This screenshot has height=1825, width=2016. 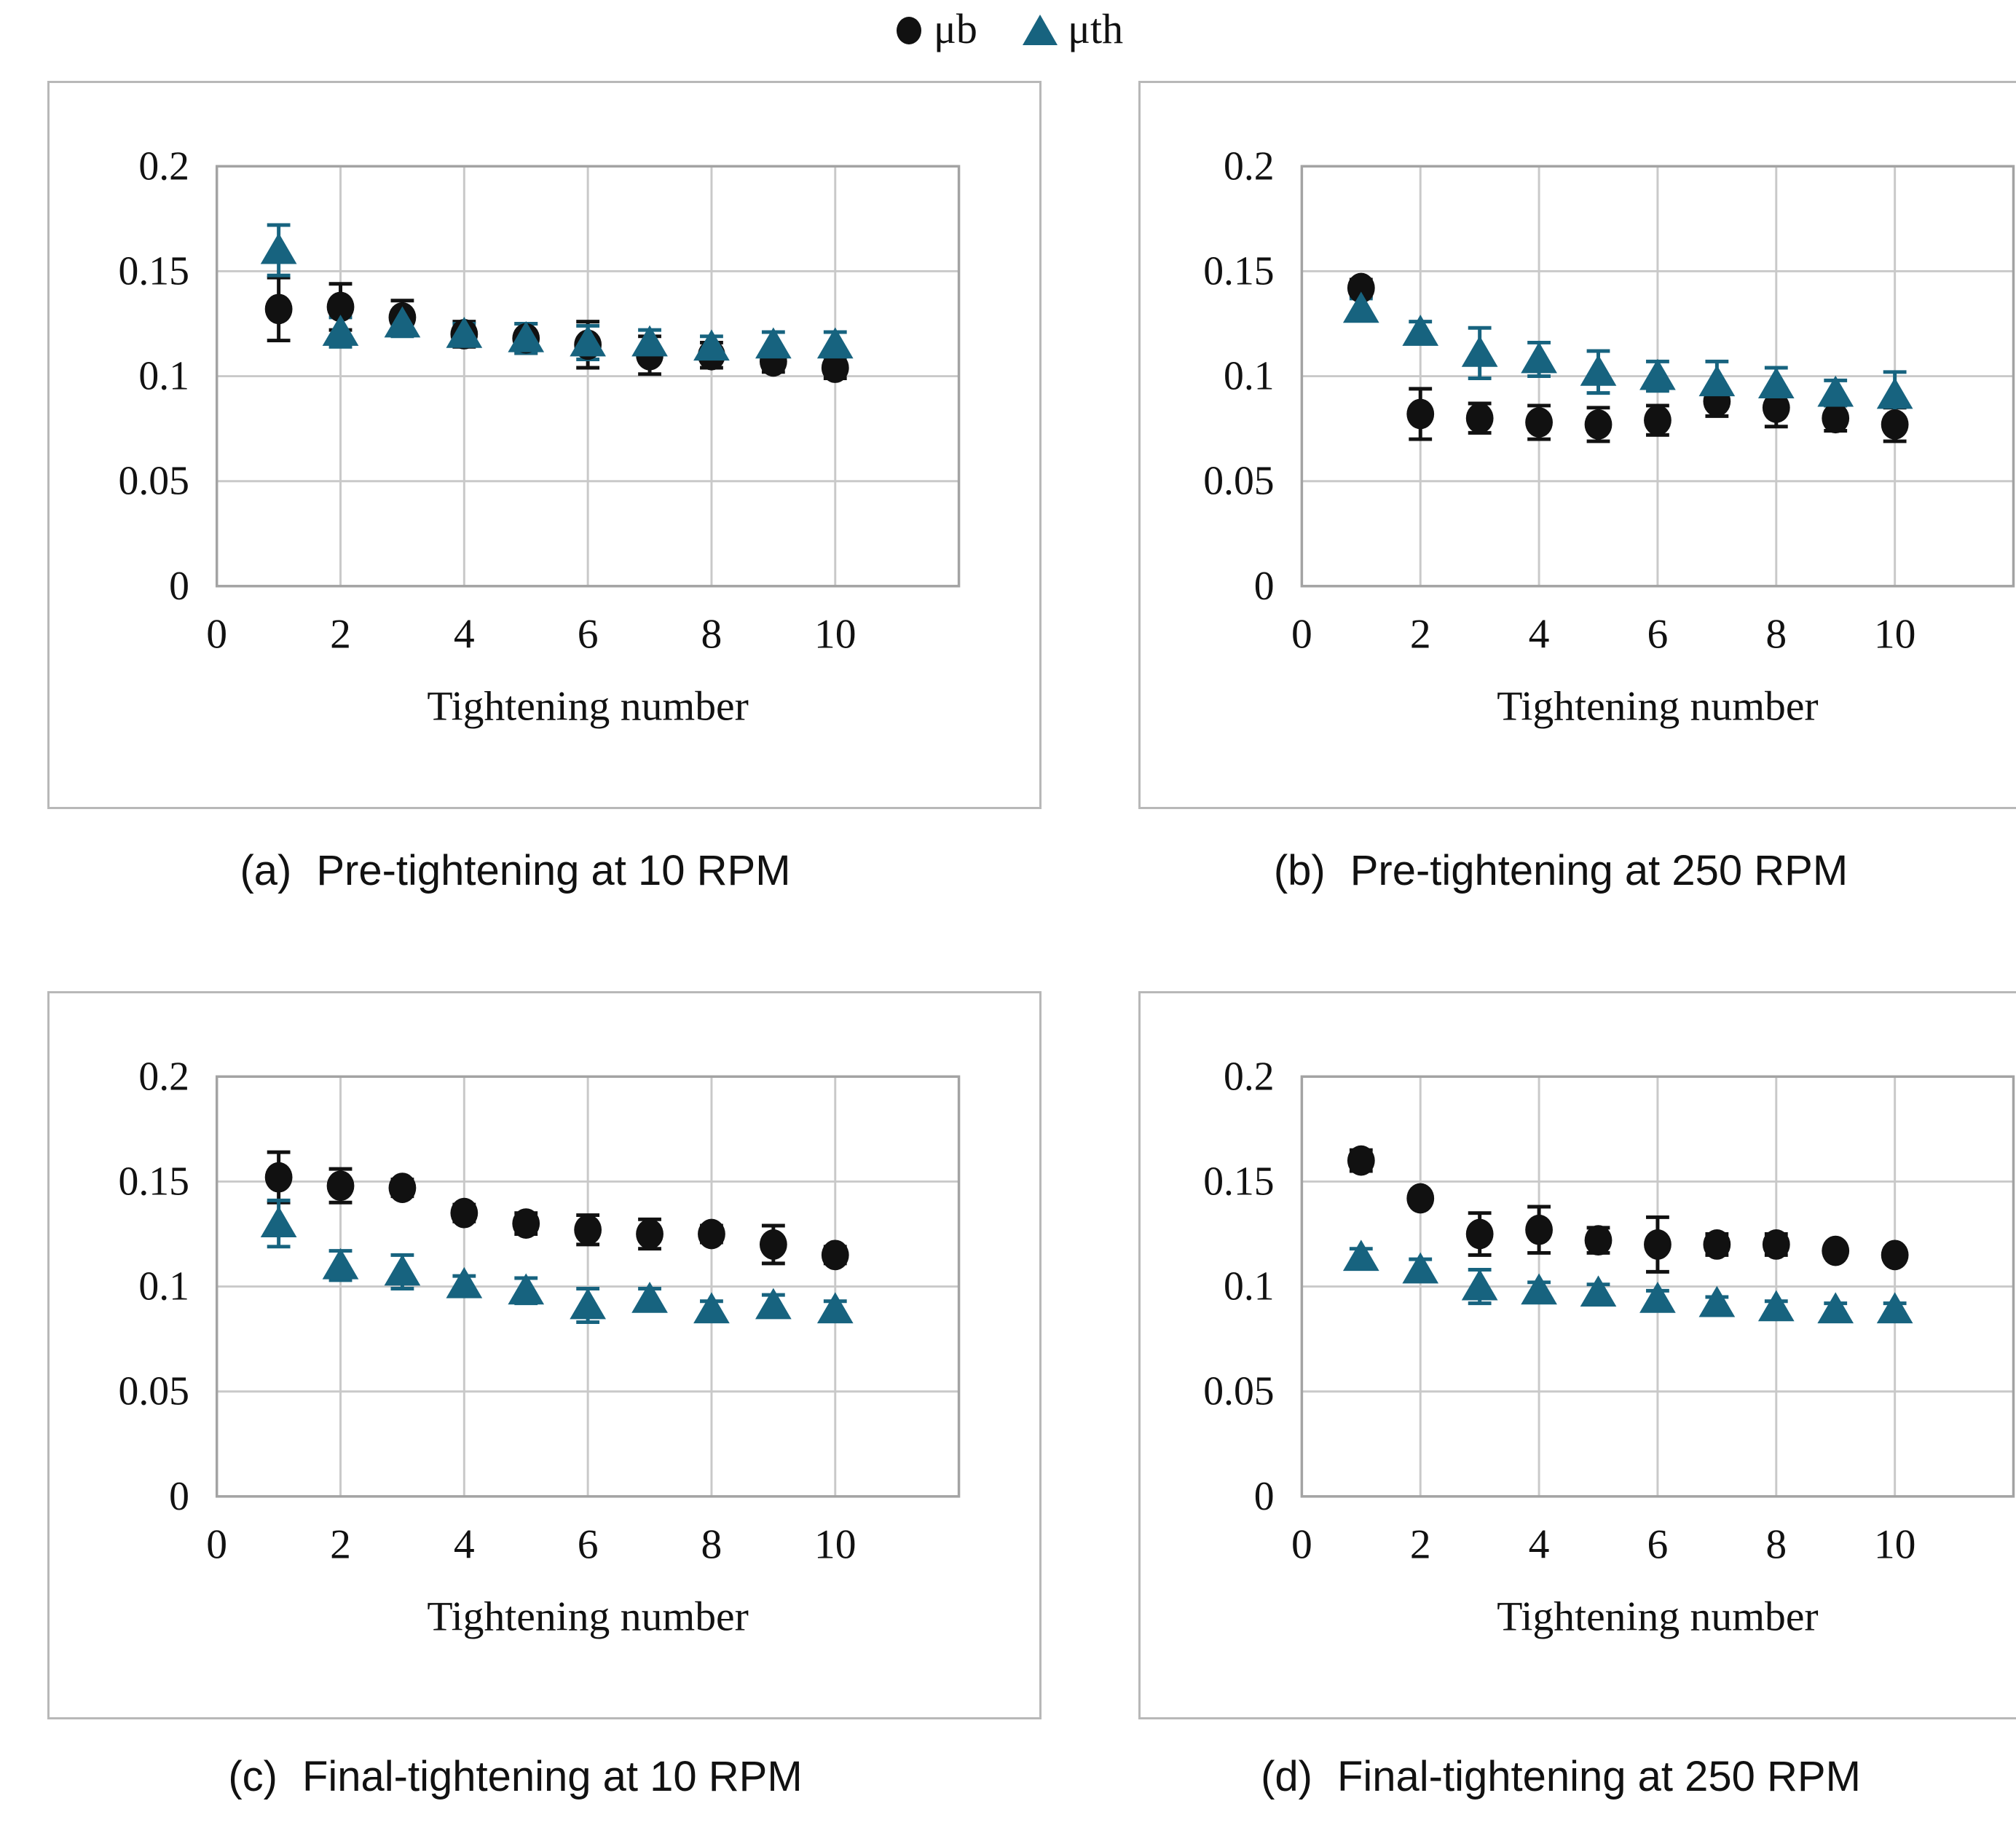 I want to click on legend-item-muth: μth, so click(x=1072, y=29).